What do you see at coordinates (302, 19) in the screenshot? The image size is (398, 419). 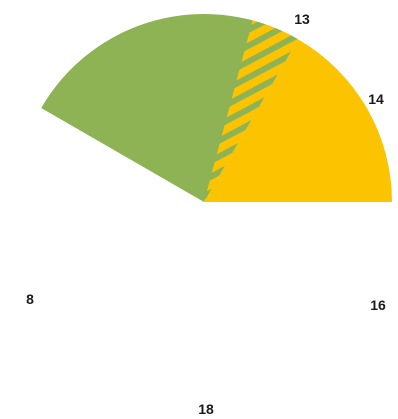 I see `label-13: 13` at bounding box center [302, 19].